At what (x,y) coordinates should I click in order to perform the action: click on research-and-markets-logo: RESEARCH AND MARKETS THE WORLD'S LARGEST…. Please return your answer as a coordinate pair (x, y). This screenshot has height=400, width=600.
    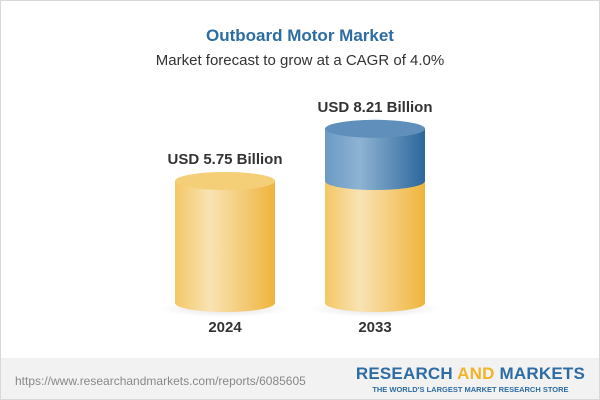
    Looking at the image, I should click on (470, 379).